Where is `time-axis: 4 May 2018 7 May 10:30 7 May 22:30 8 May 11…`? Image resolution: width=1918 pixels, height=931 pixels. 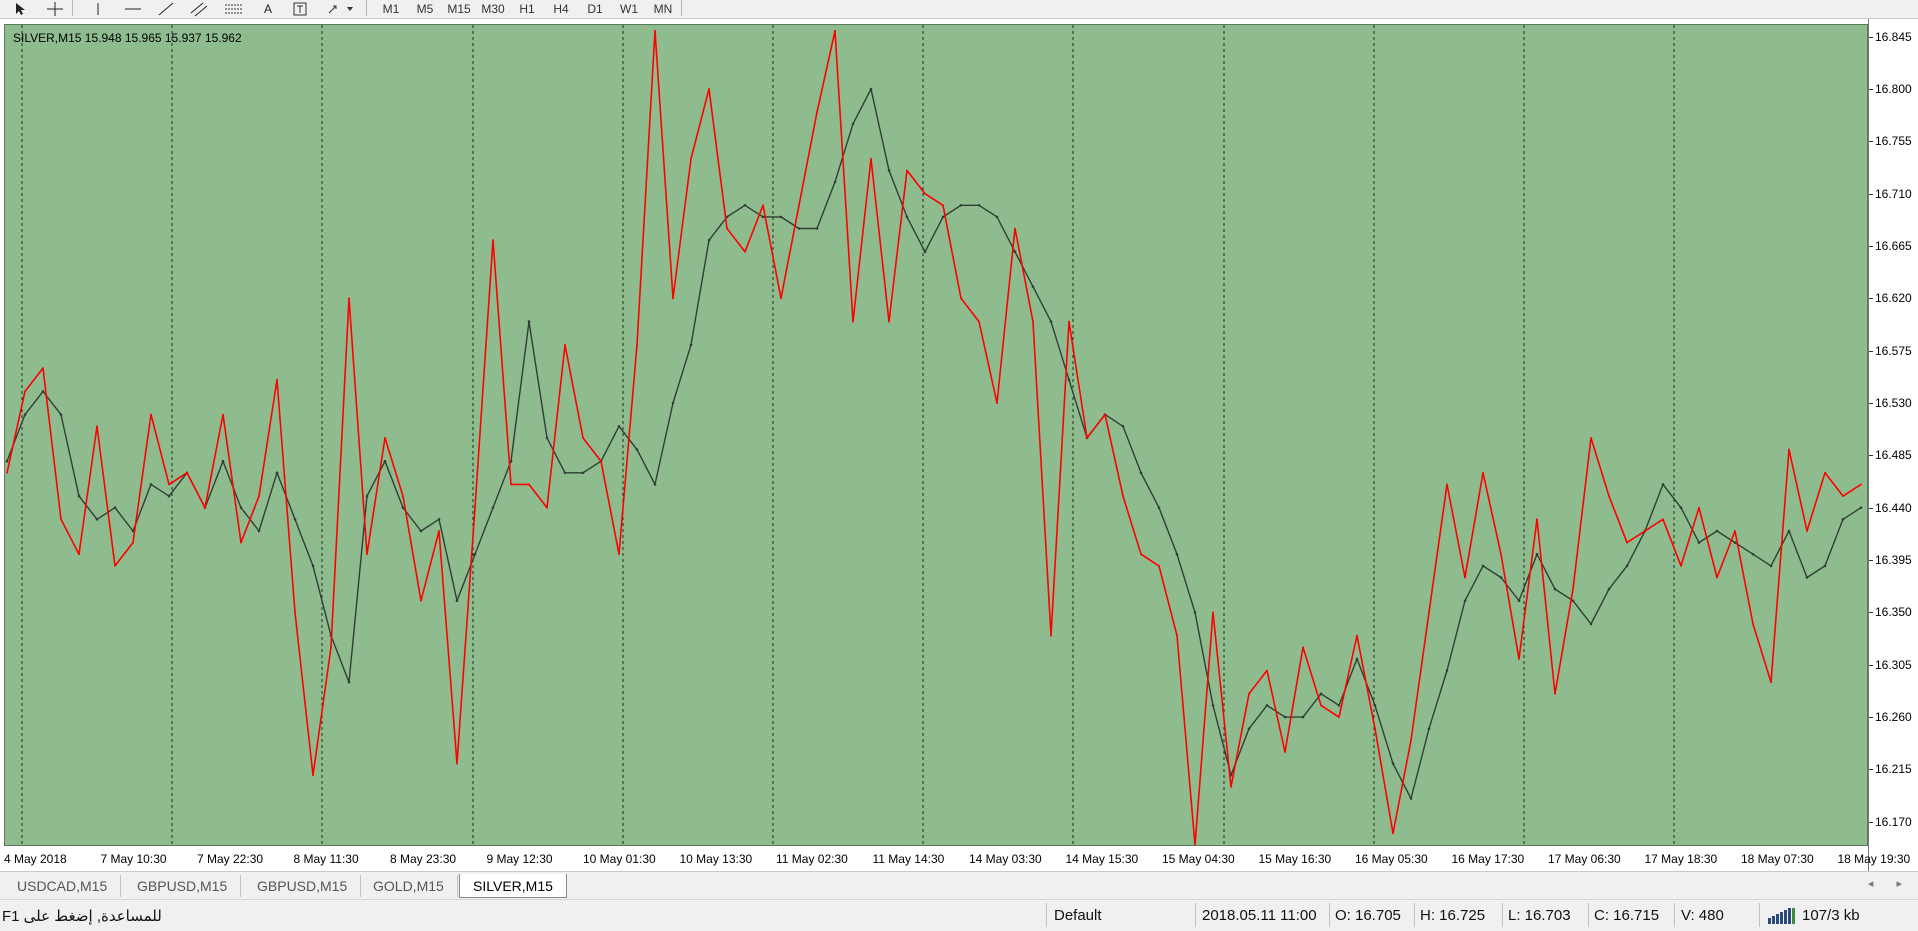 time-axis: 4 May 2018 7 May 10:30 7 May 22:30 8 May 11… is located at coordinates (955, 859).